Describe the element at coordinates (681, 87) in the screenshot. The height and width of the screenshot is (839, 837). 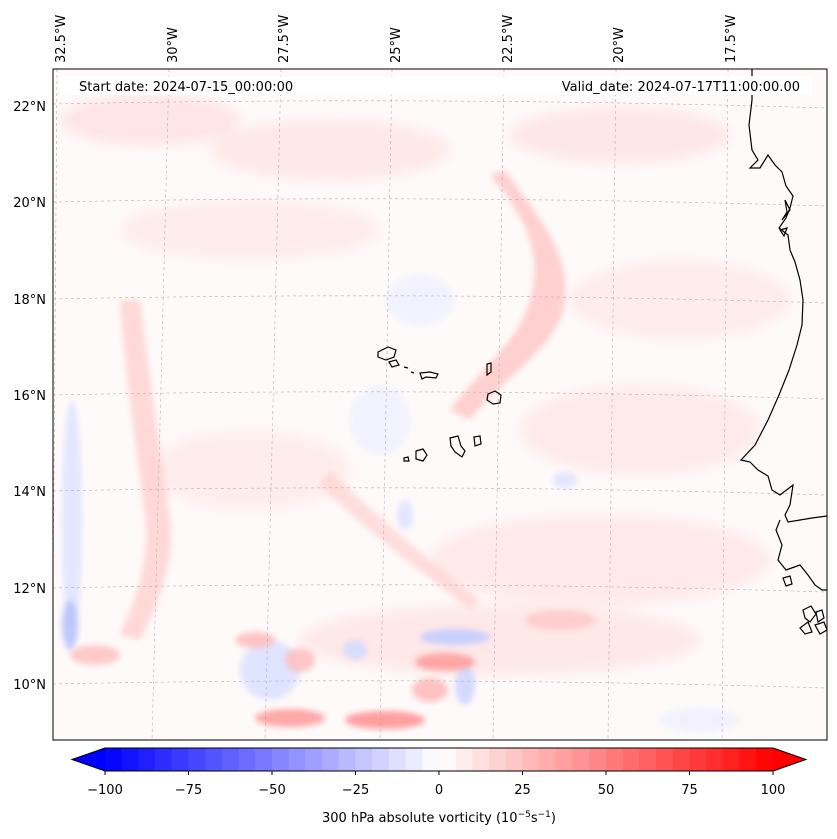
I see `valid-date-label: Valid_date: 2024-07-17T11:00:00.00` at that location.